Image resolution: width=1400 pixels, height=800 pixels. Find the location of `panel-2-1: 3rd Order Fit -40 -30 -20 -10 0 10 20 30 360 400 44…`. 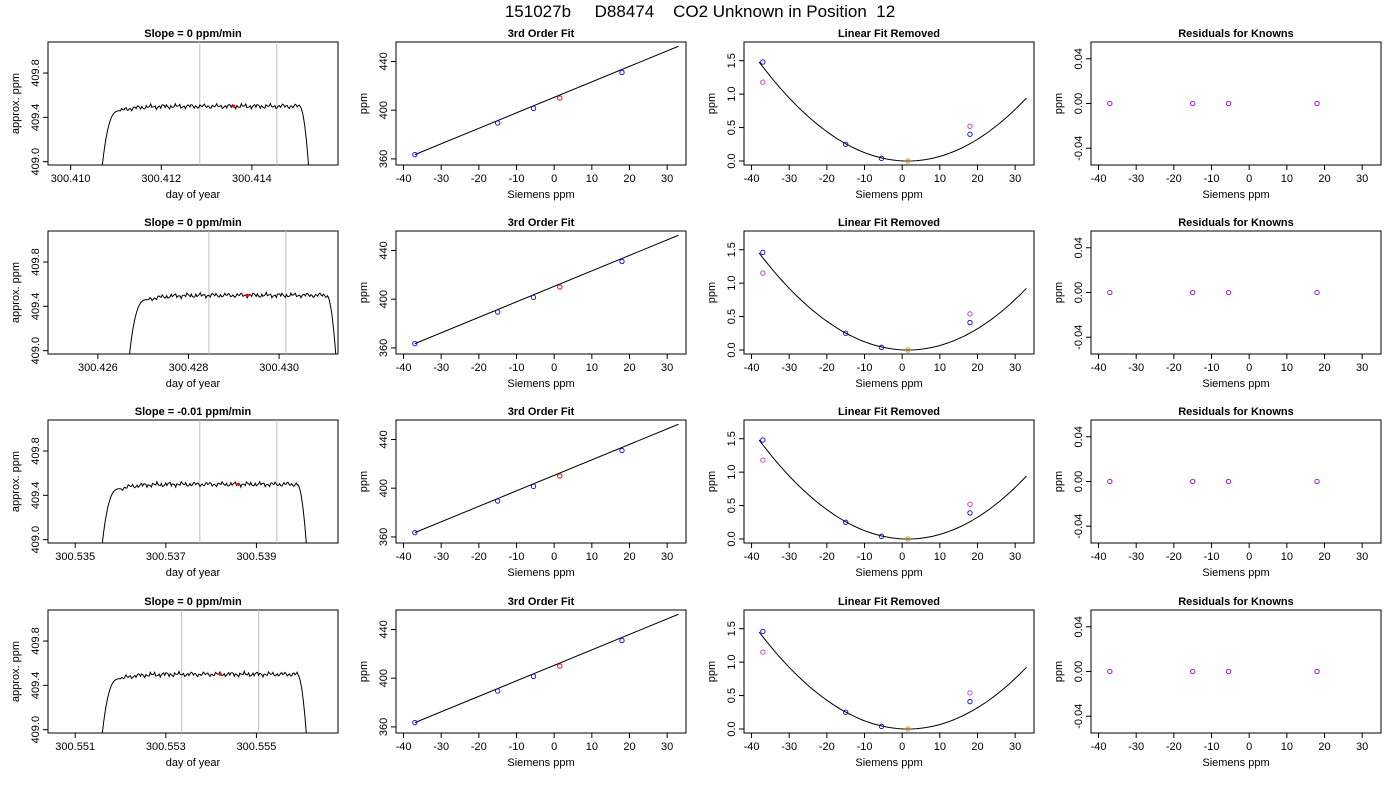

panel-2-1: 3rd Order Fit -40 -30 -20 -10 0 10 20 30 360 400 44… is located at coordinates (522, 492).